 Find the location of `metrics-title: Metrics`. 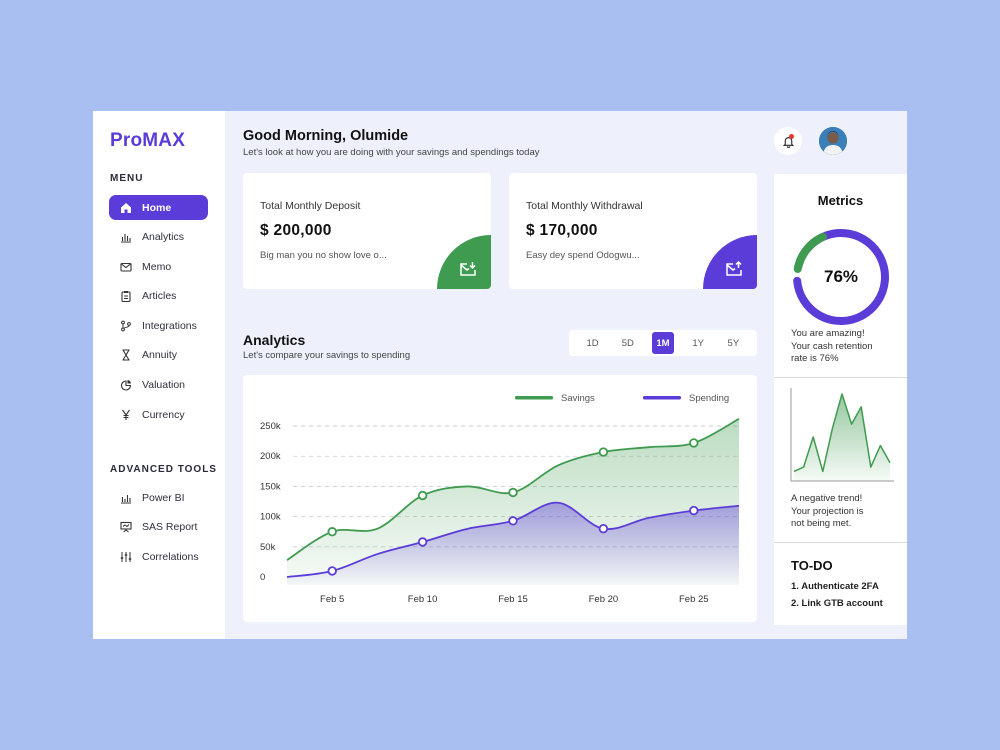

metrics-title: Metrics is located at coordinates (840, 200).